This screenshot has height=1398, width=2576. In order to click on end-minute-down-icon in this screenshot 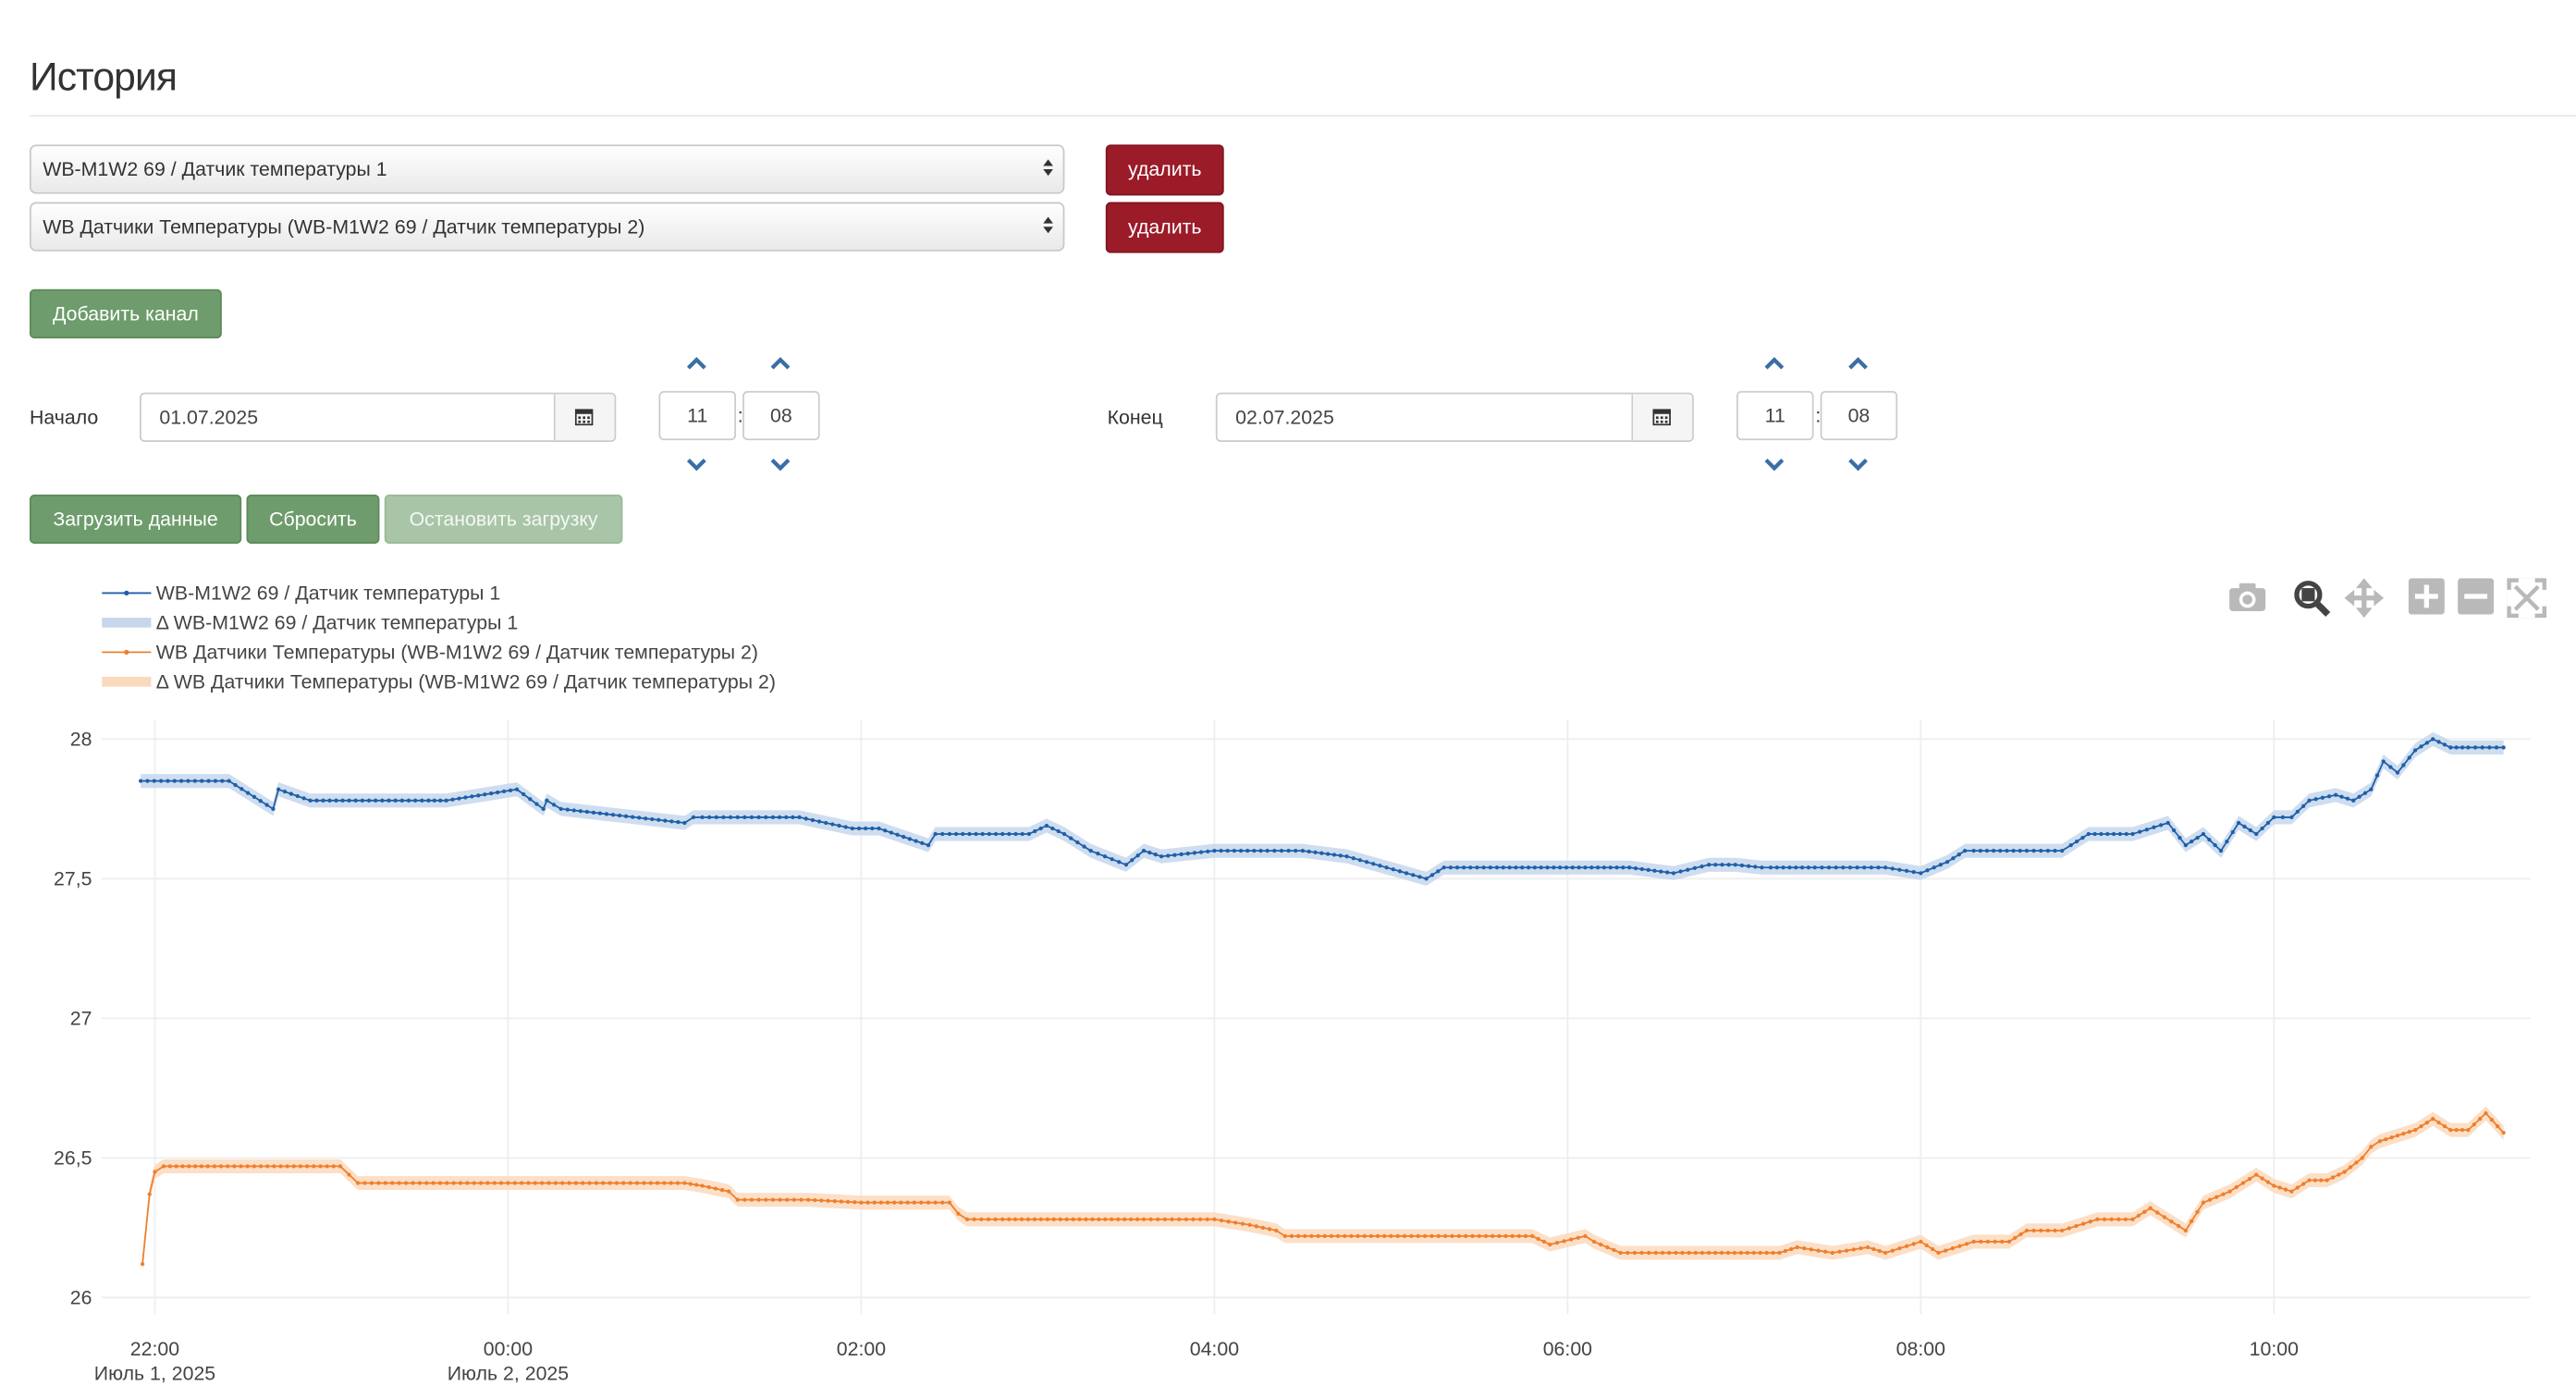, I will do `click(1858, 465)`.